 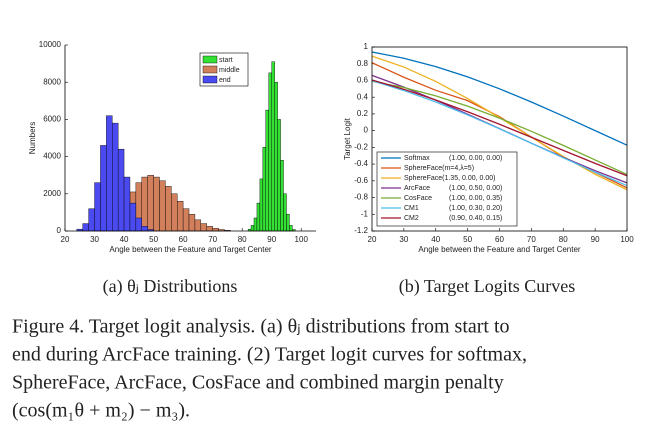 I want to click on legend-params: (1.00, 0.30, 0.20), so click(x=475, y=208).